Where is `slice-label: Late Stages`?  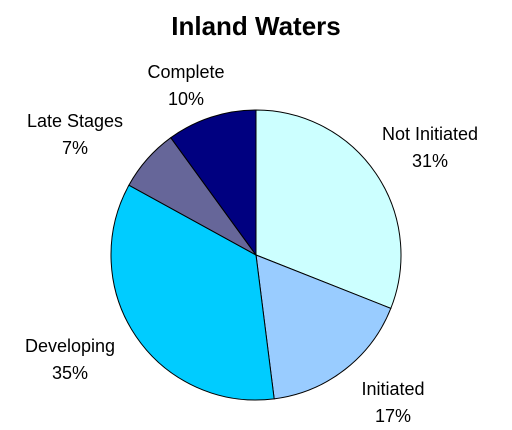
slice-label: Late Stages is located at coordinates (75, 121).